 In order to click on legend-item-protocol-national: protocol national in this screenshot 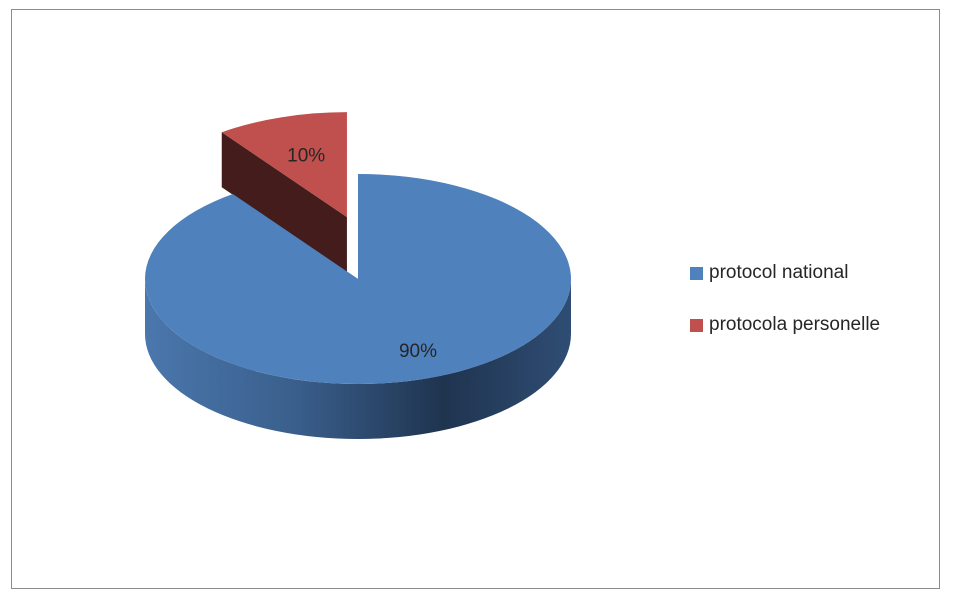, I will do `click(785, 273)`.